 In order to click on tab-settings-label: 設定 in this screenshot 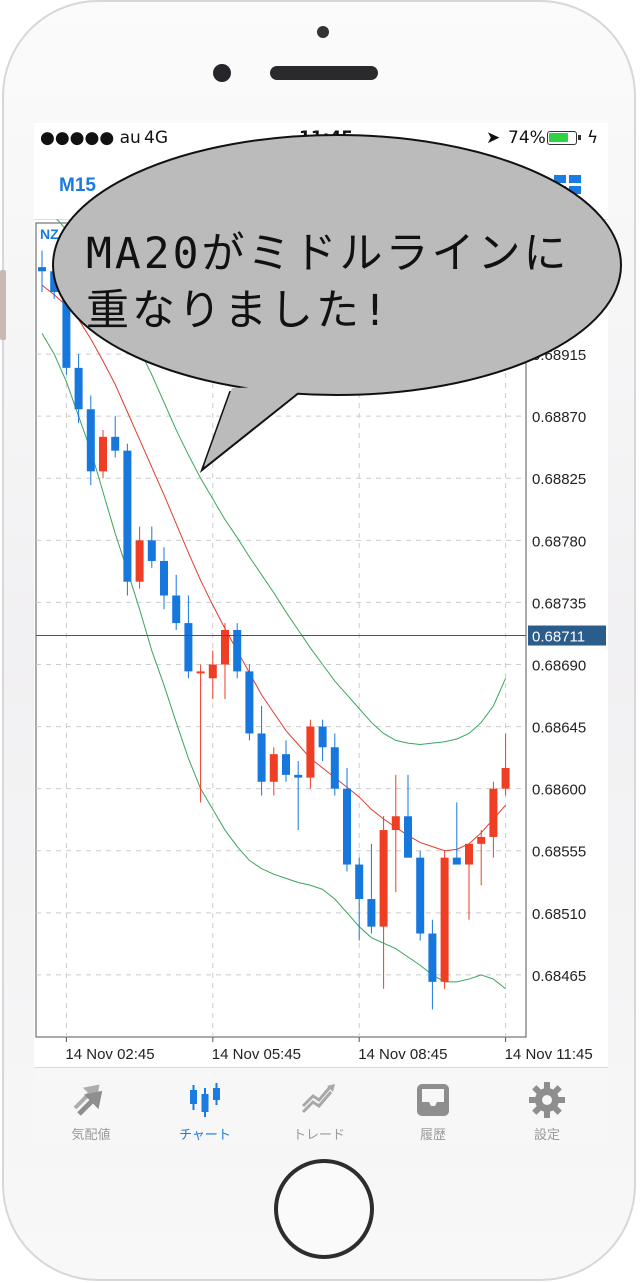, I will do `click(546, 1135)`.